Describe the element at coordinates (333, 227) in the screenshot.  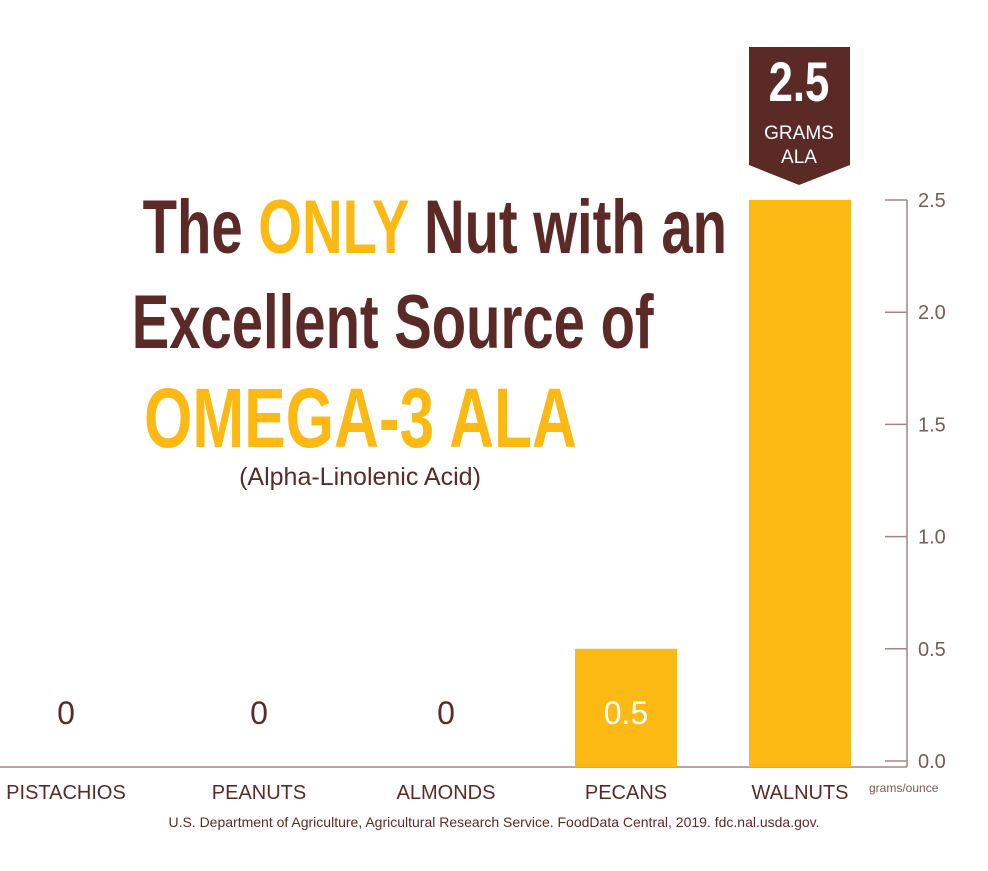
I see `title-highlight: ONLY` at that location.